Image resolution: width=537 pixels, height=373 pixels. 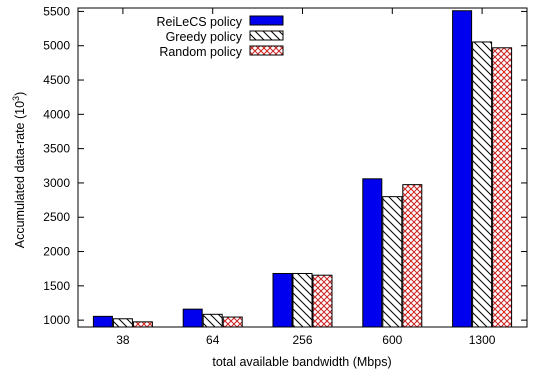 I want to click on y-tick-label: 2000, so click(x=56, y=252).